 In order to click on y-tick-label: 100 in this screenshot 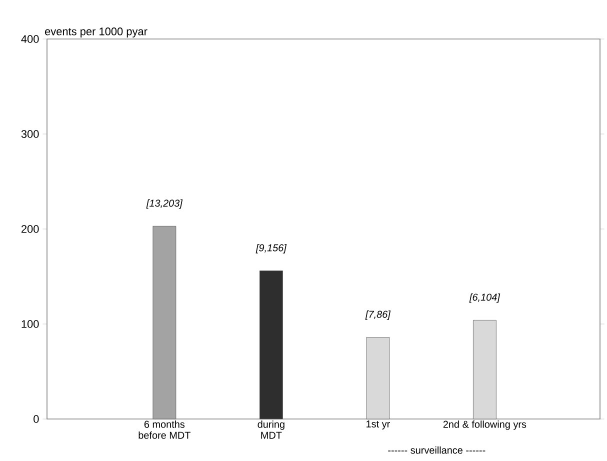, I will do `click(30, 324)`.